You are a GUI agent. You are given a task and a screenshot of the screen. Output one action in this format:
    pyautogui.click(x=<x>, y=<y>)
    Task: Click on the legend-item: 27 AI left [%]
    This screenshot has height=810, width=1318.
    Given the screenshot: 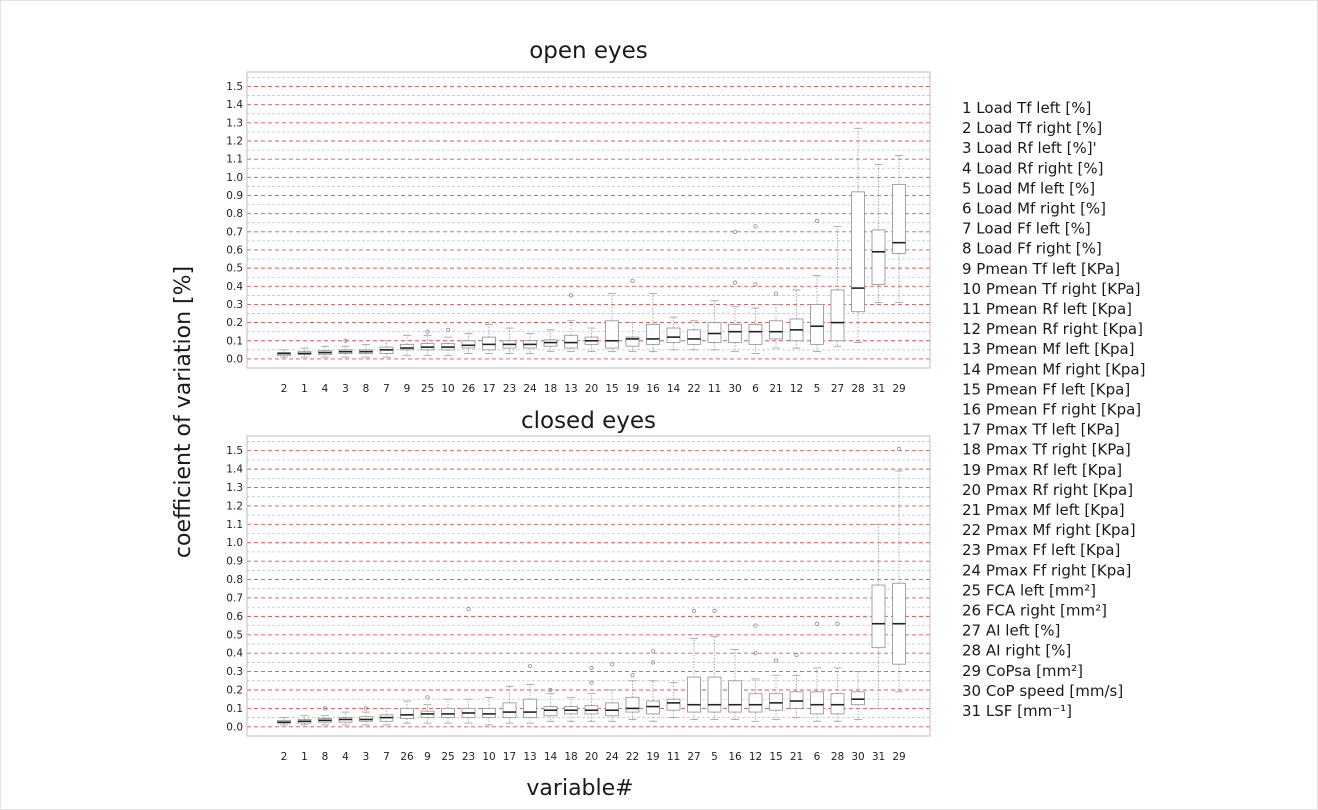 What is the action you would take?
    pyautogui.click(x=1011, y=631)
    